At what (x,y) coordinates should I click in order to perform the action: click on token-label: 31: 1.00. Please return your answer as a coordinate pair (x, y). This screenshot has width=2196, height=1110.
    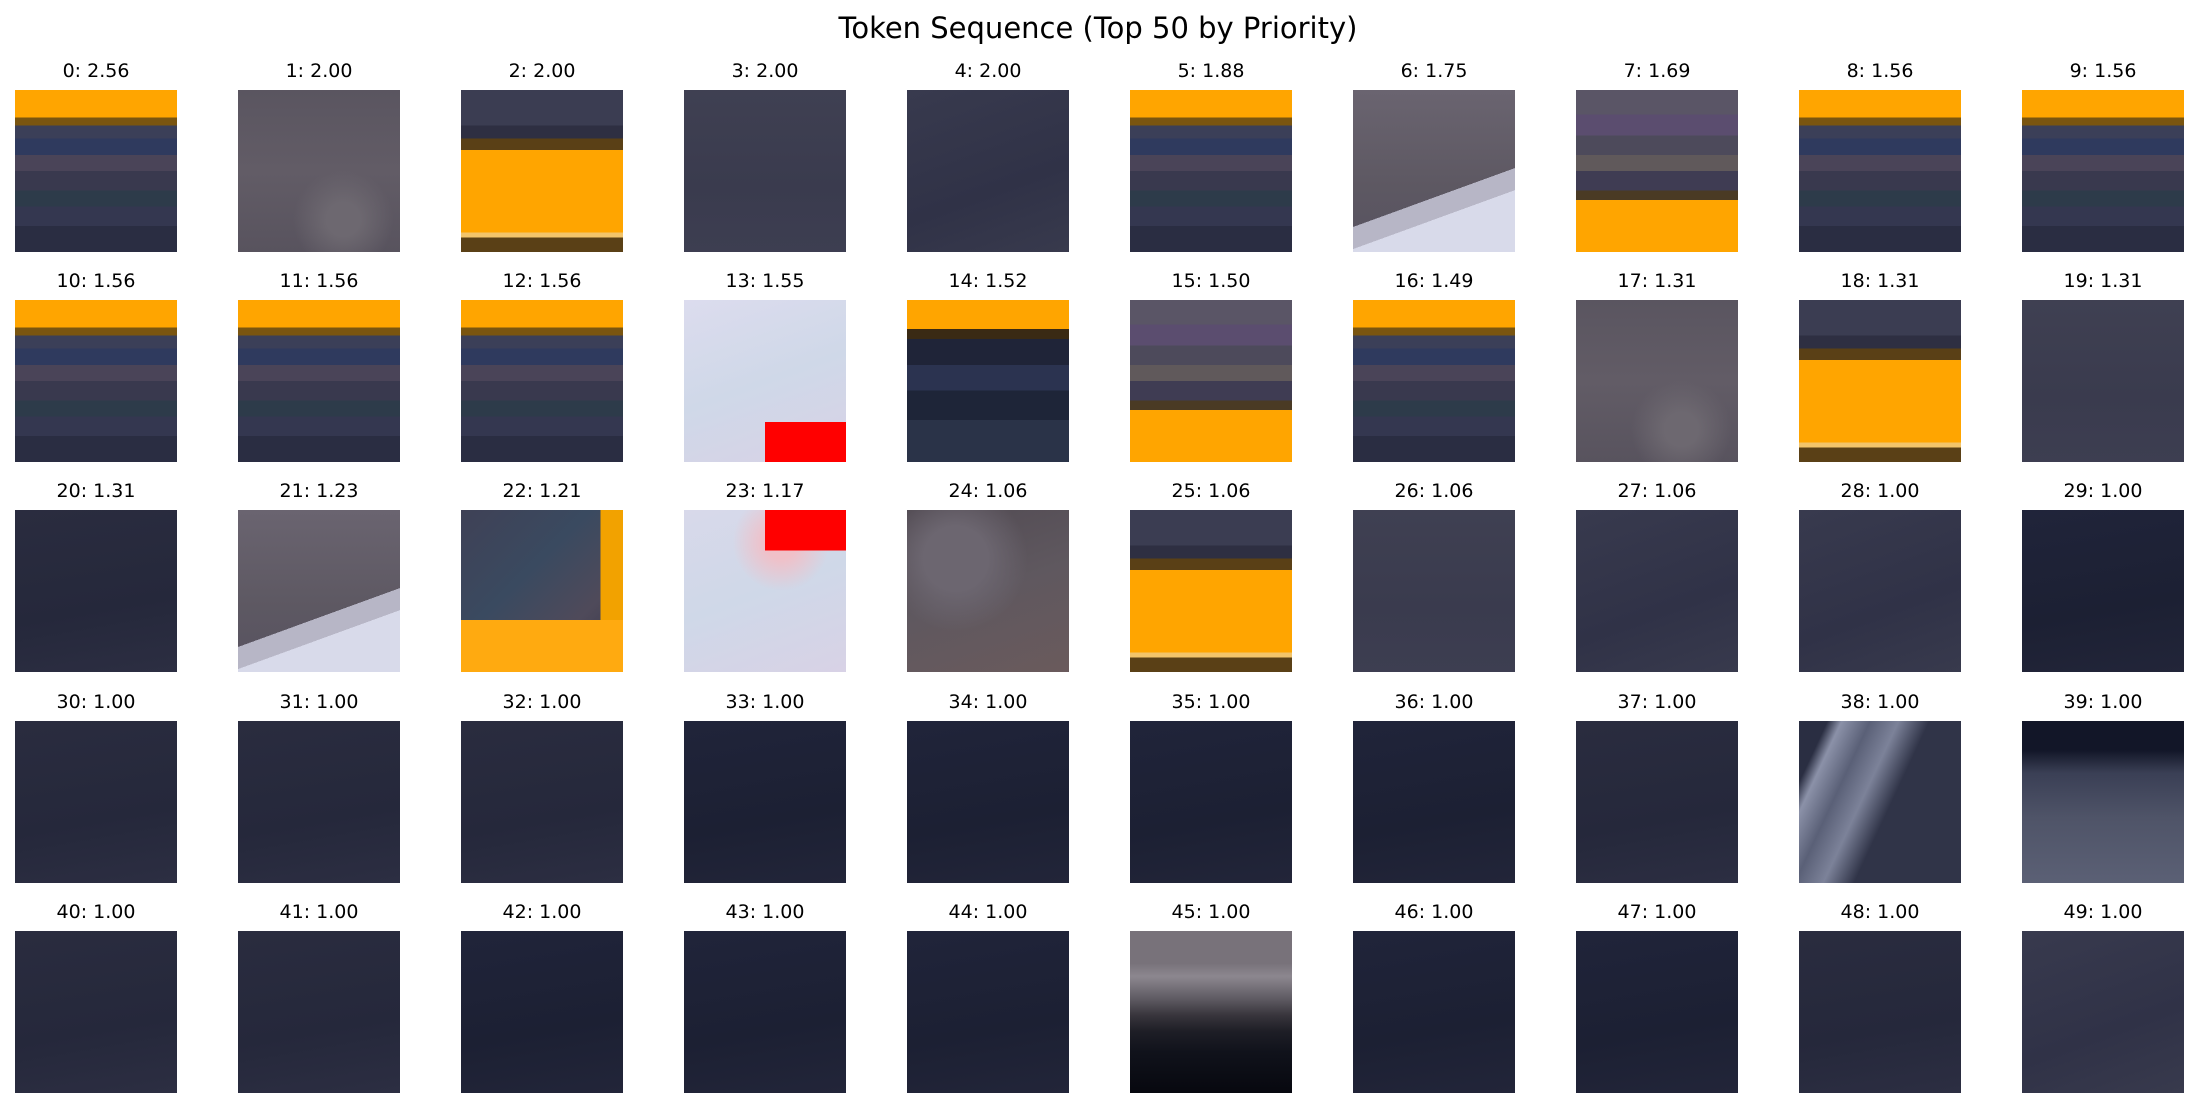
    Looking at the image, I should click on (319, 702).